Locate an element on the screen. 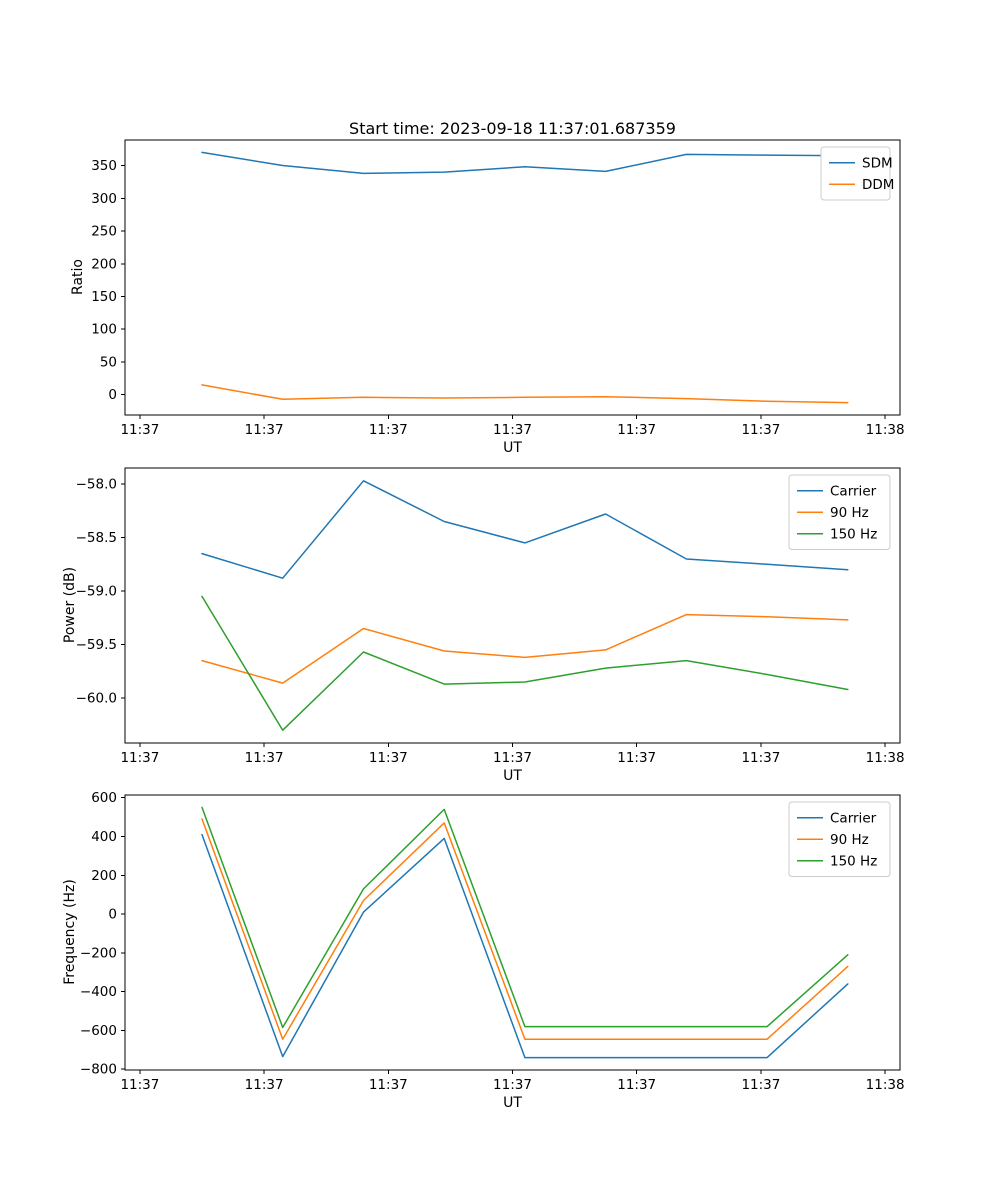 This screenshot has width=1000, height=1200. y-tick-label: −800 is located at coordinates (98, 1070).